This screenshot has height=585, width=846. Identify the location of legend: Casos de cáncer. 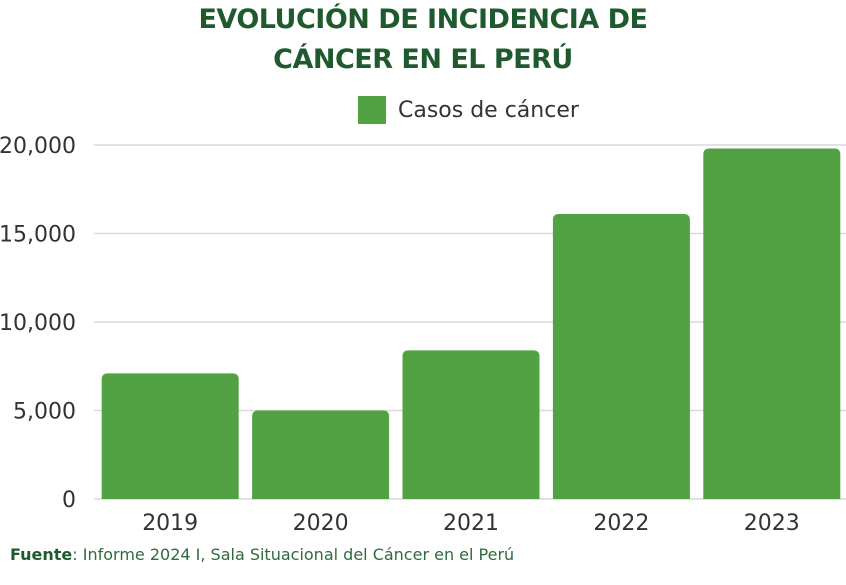
(468, 110).